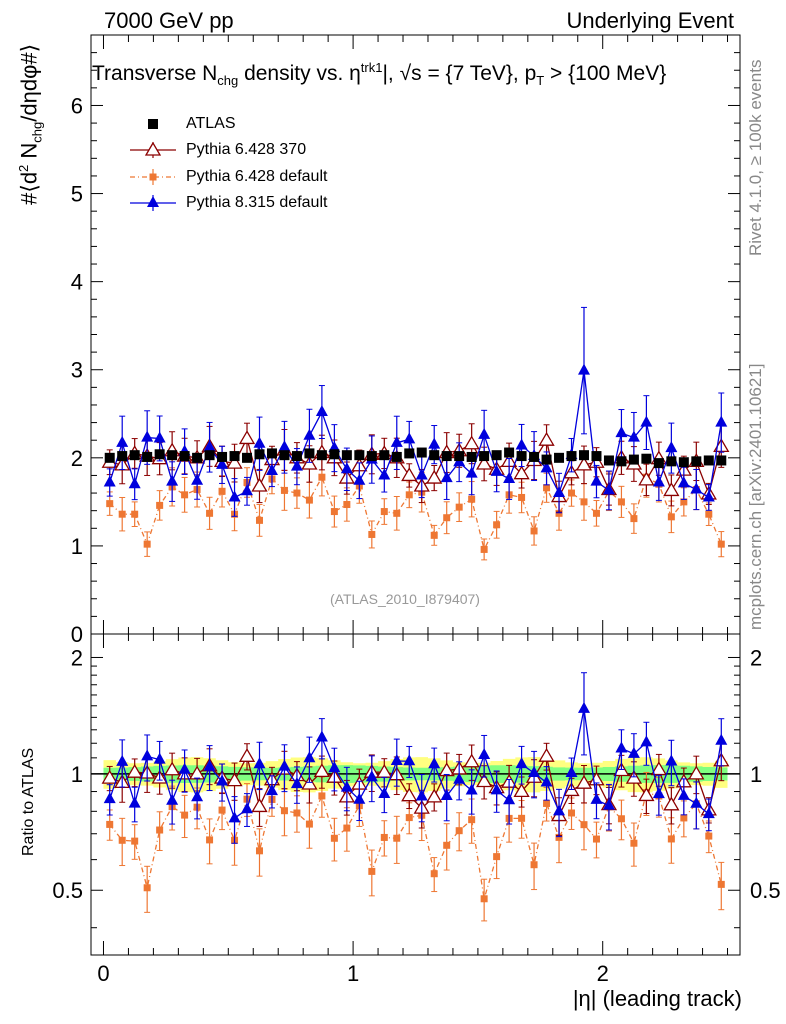 The width and height of the screenshot is (786, 1024). I want to click on y-tick-label: 0, so click(77, 634).